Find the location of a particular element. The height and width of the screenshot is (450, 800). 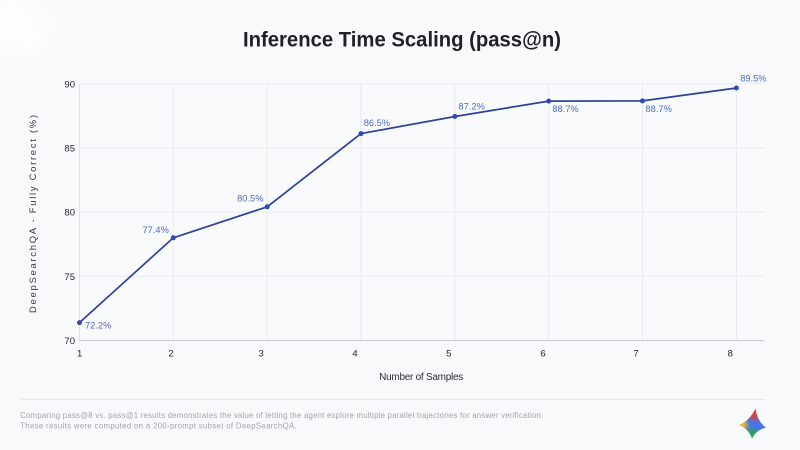

svg-text:DeepSearchQA - Fully Correct (: DeepSearchQA - Fully Correct (%) is located at coordinates (33, 214).